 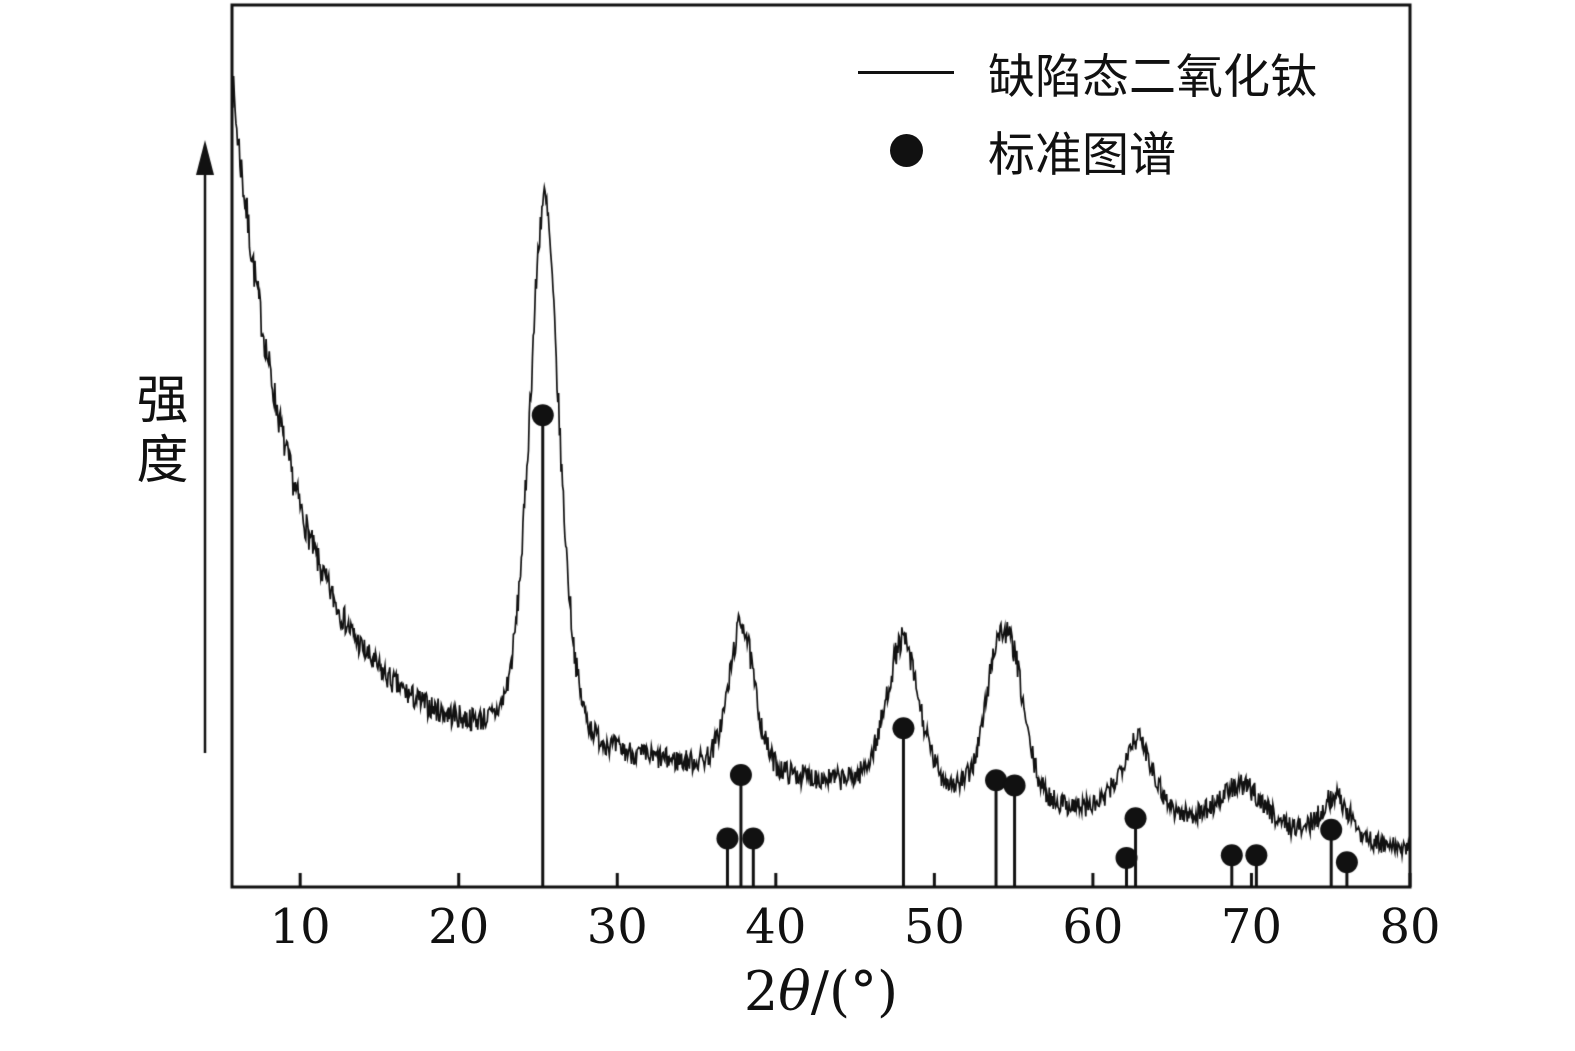 I want to click on x-tick-label: 80, so click(x=1410, y=927).